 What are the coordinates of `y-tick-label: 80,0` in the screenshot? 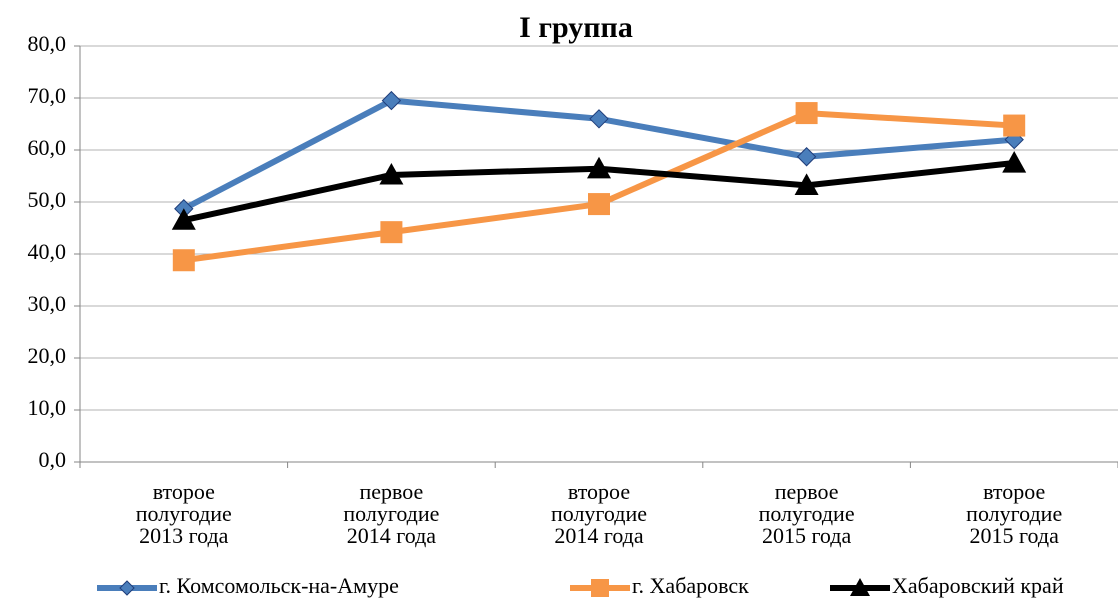 It's located at (47, 43).